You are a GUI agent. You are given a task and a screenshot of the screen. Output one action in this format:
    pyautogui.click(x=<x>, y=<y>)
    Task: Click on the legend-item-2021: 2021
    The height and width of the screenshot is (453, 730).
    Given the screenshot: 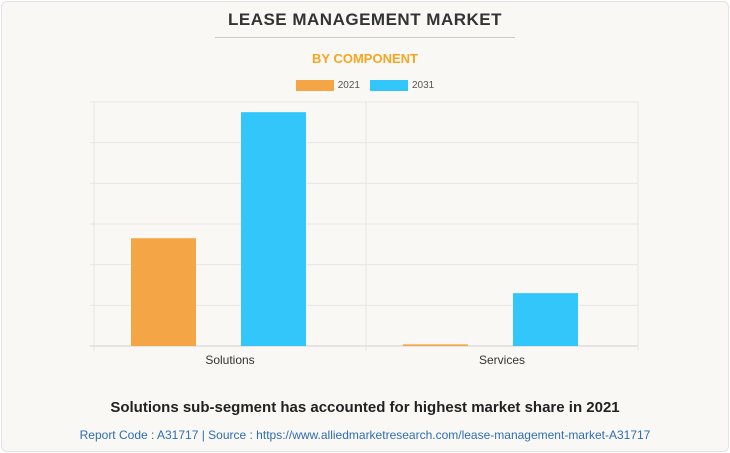 What is the action you would take?
    pyautogui.click(x=327, y=85)
    